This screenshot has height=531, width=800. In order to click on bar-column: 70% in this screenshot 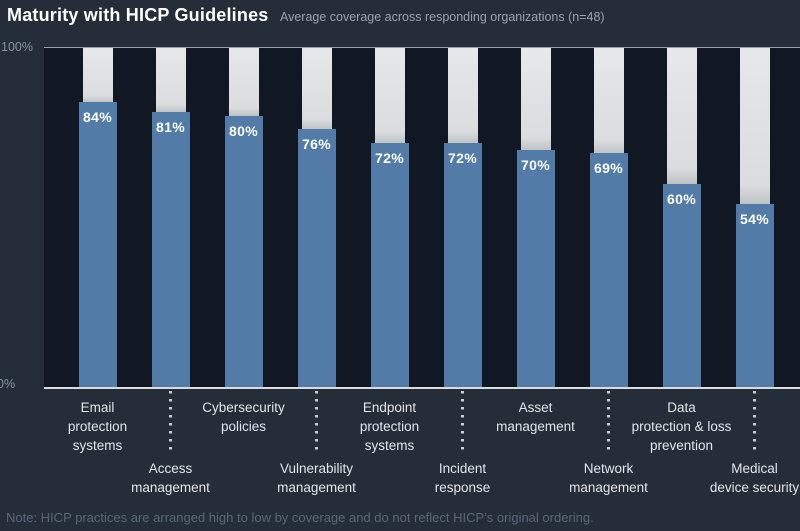, I will do `click(535, 217)`.